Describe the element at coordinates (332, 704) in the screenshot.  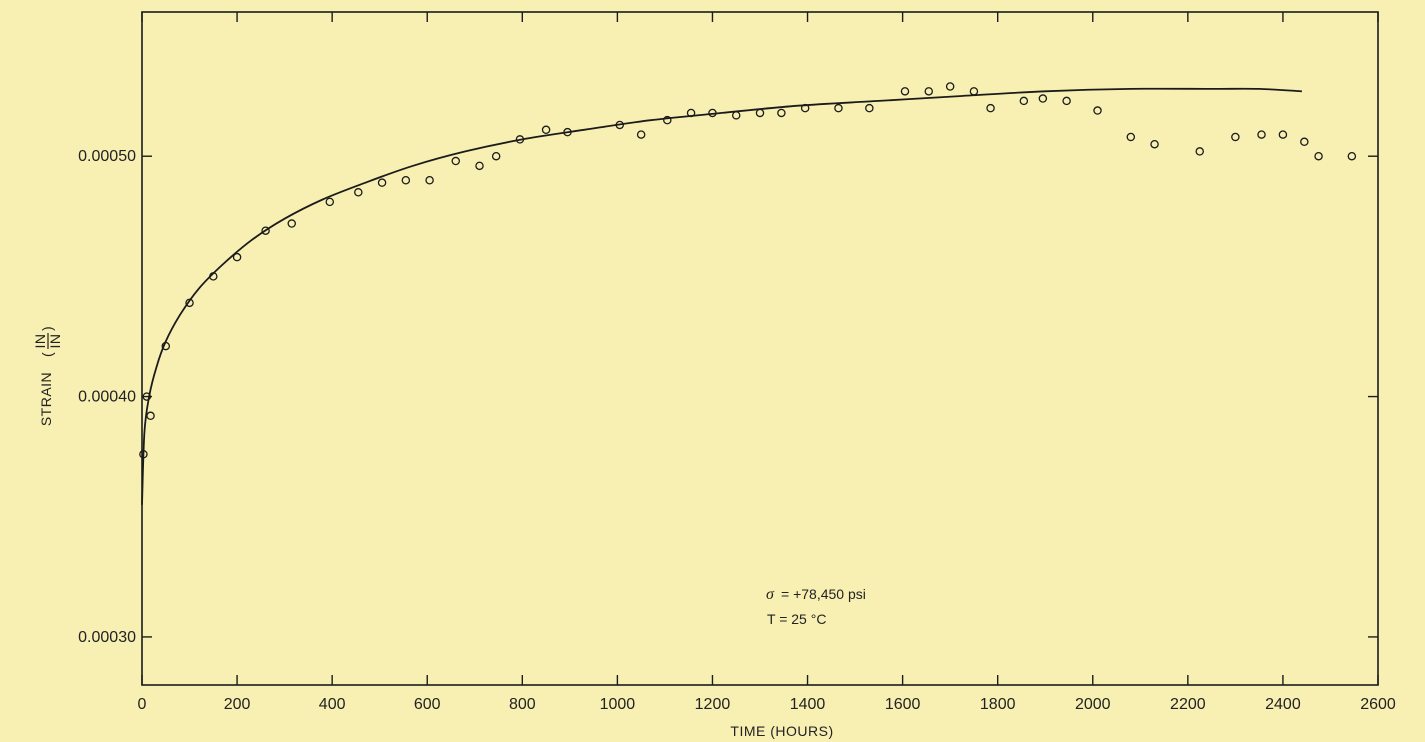
I see `x-tick-label: 400` at that location.